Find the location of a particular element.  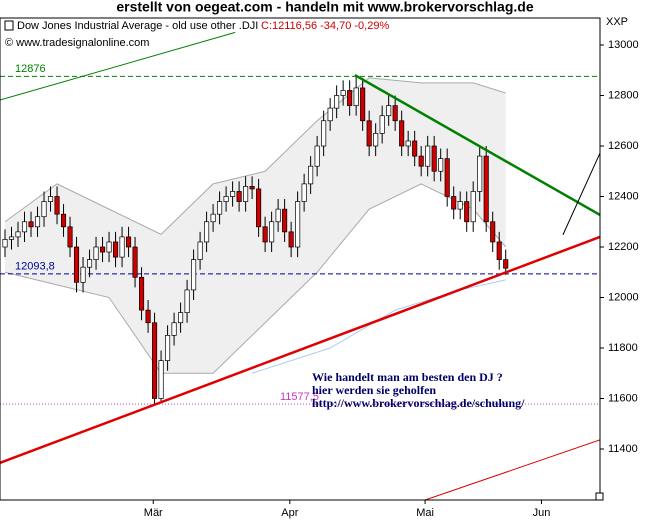

corner-icon is located at coordinates (599, 496).